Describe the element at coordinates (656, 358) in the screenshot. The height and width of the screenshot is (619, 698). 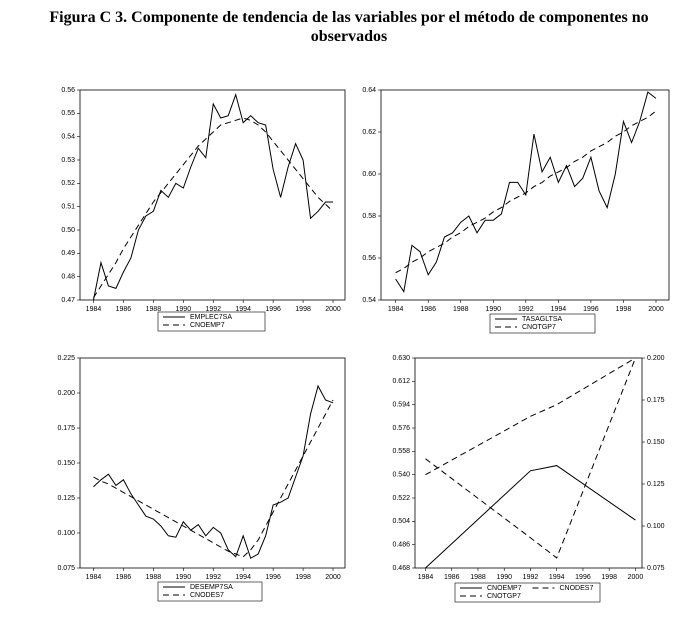
I see `y2-tick-label: 0.200` at that location.